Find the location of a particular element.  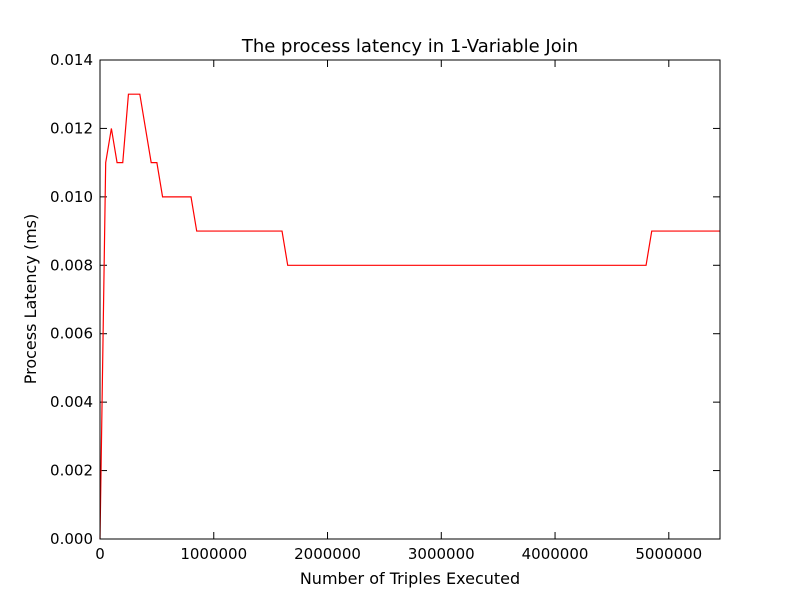

x-tick-label: 3000000 is located at coordinates (441, 554).